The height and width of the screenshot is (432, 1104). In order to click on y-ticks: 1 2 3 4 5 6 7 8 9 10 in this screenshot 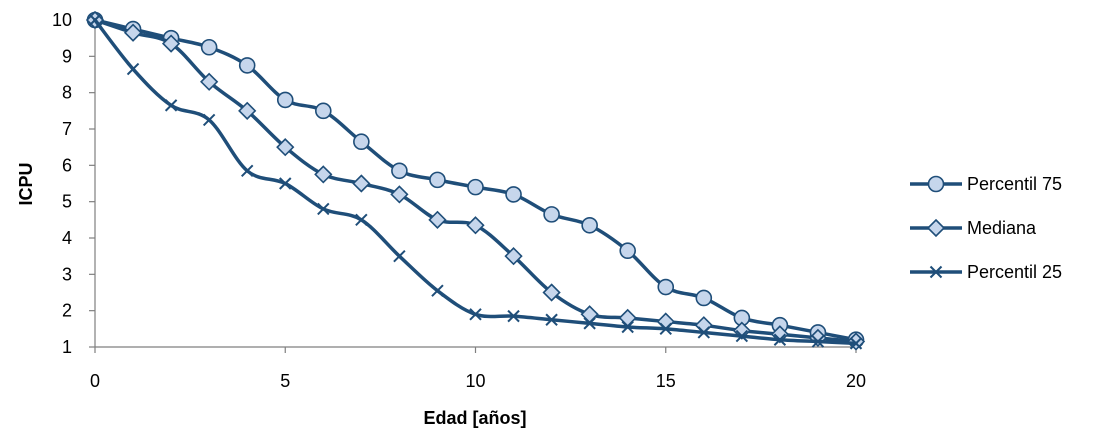, I will do `click(73, 183)`.